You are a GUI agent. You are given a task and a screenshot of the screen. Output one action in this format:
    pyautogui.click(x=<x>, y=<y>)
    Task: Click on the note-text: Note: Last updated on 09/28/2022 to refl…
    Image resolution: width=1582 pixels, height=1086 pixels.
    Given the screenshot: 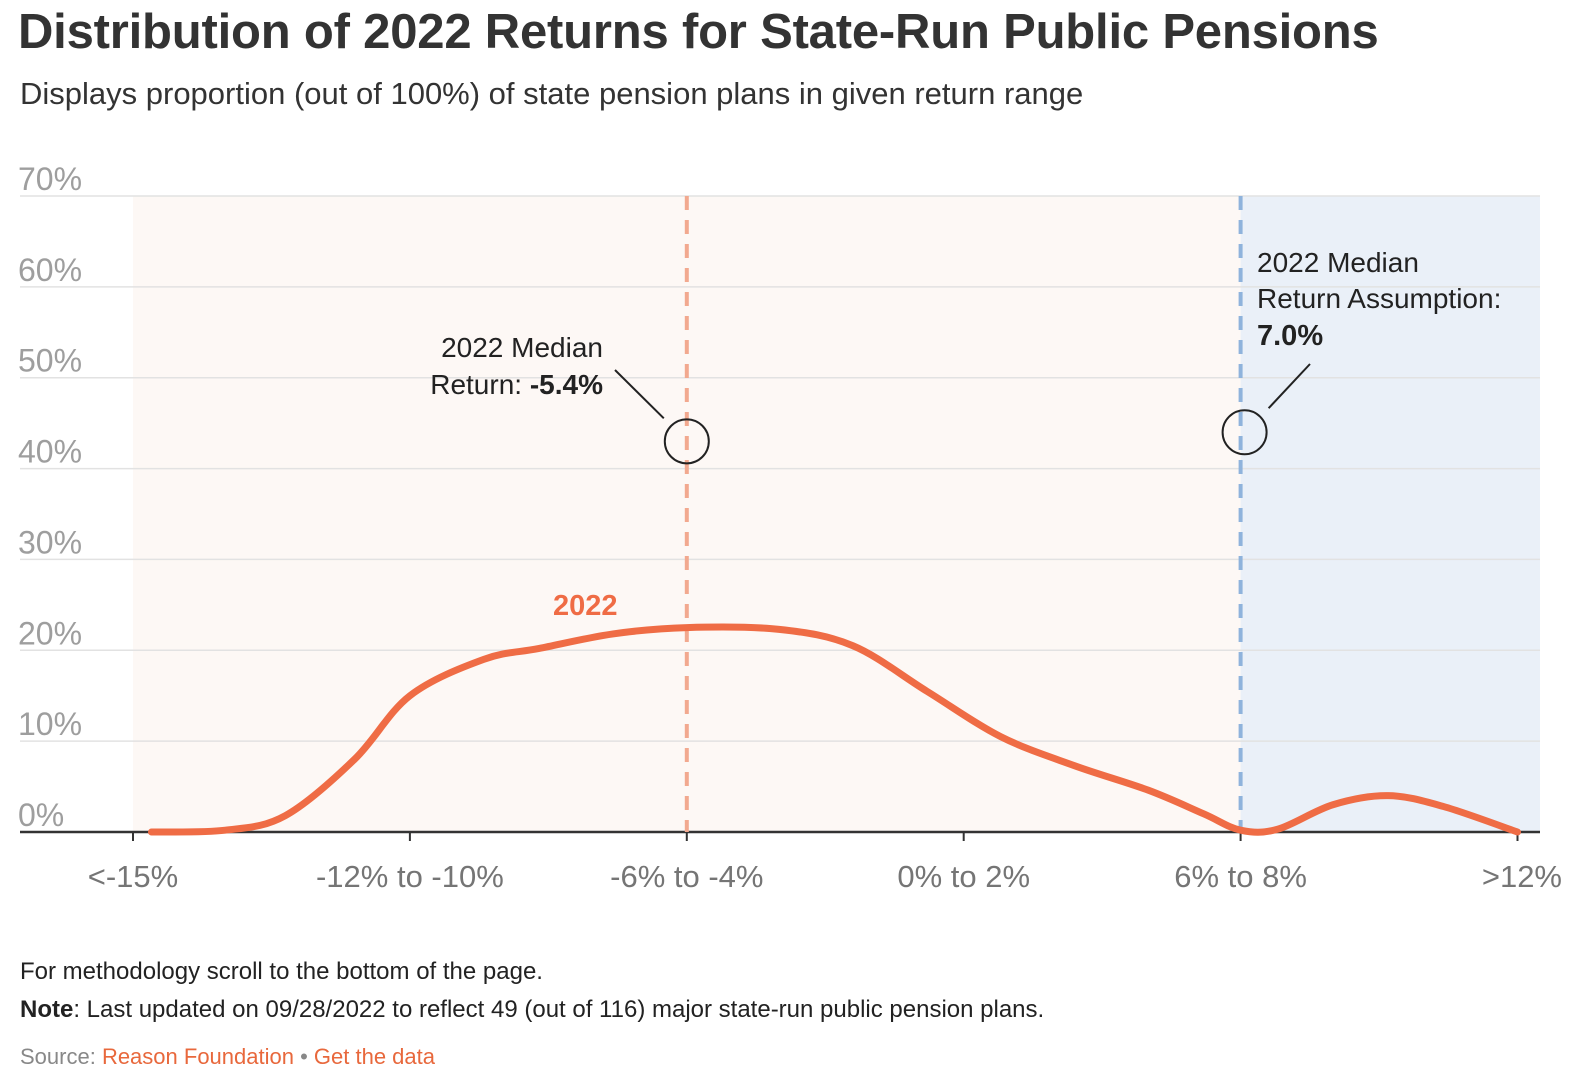 What is the action you would take?
    pyautogui.click(x=532, y=1010)
    